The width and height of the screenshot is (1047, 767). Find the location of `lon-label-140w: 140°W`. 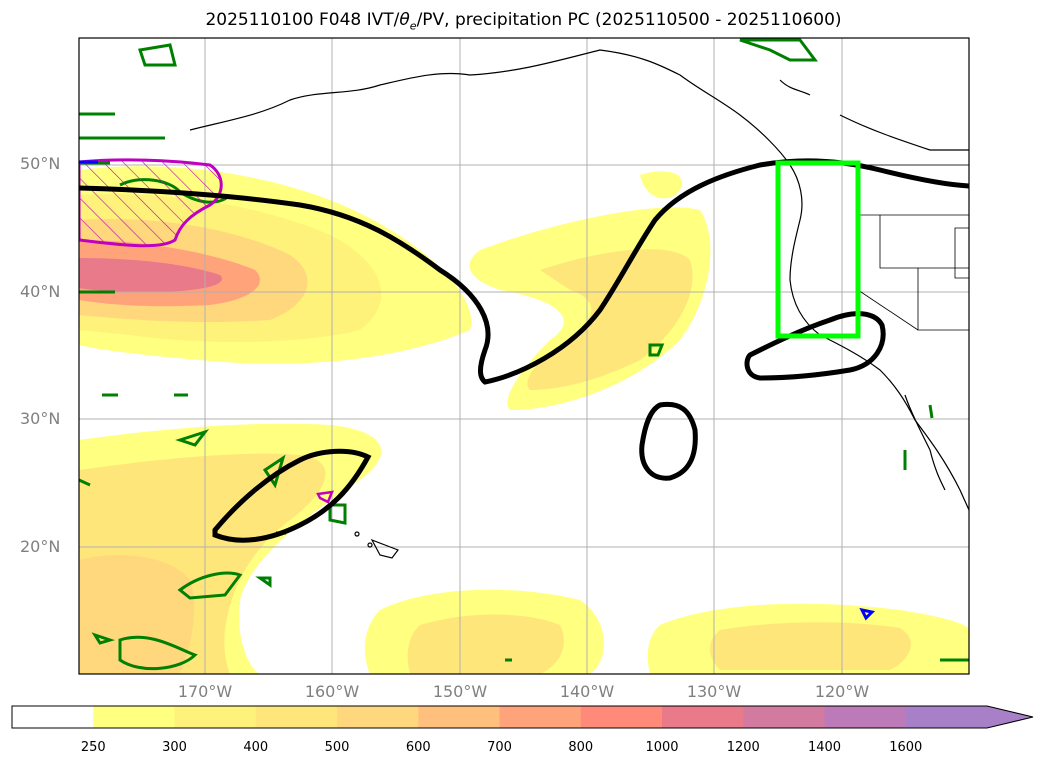

lon-label-140w: 140°W is located at coordinates (587, 691).